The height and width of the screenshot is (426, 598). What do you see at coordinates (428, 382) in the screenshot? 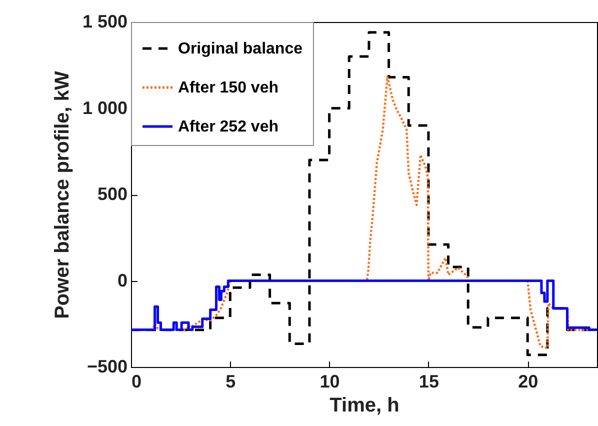
I see `x-tick-label: 15` at bounding box center [428, 382].